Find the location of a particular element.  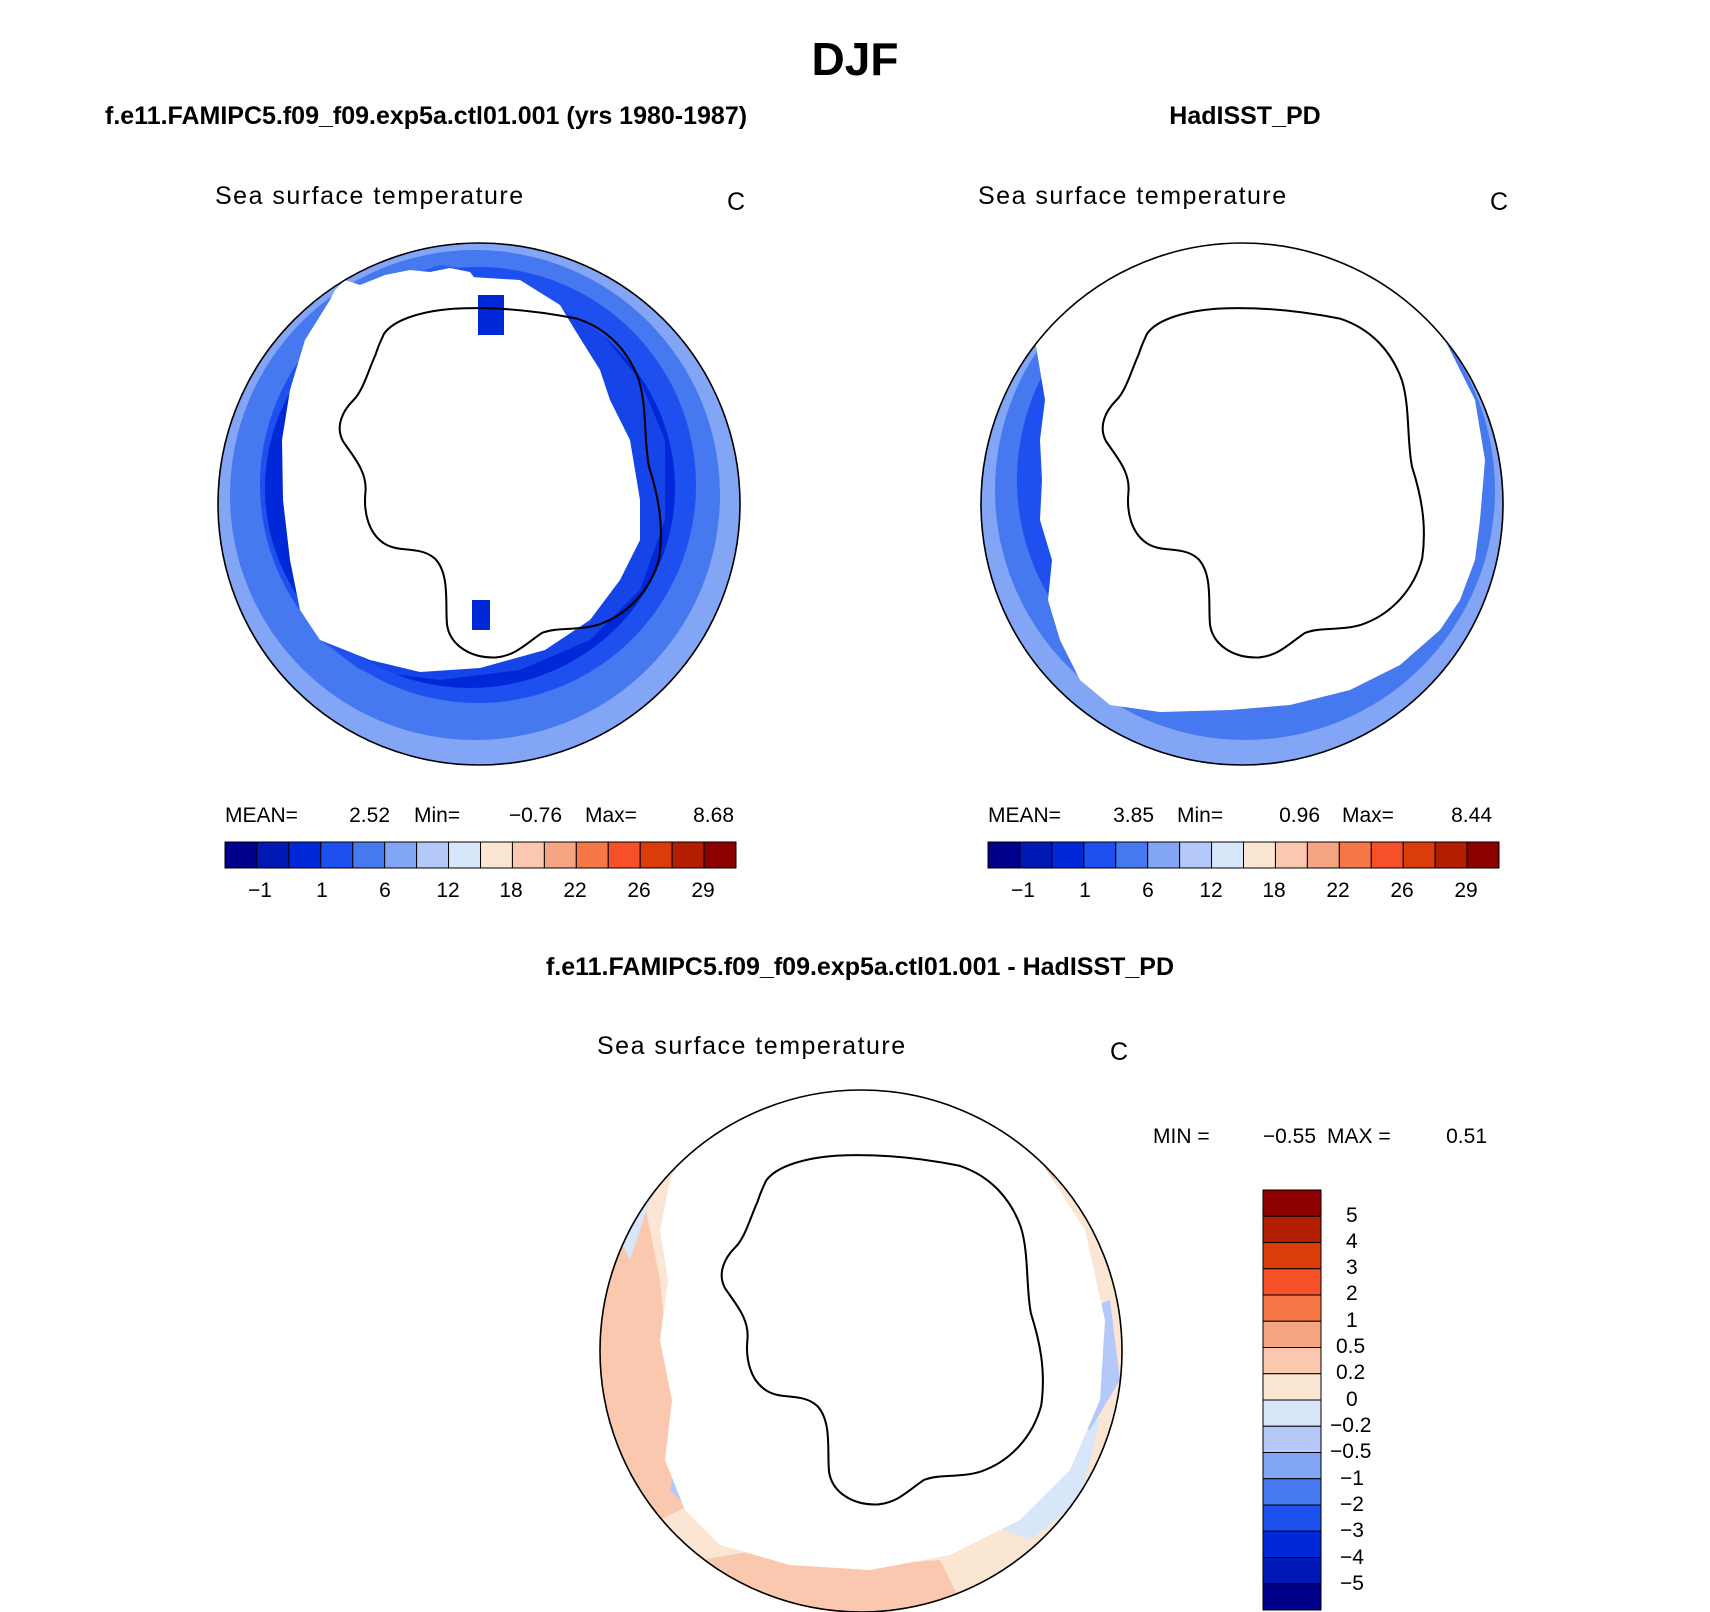

max-label: MAX = is located at coordinates (1359, 1136).